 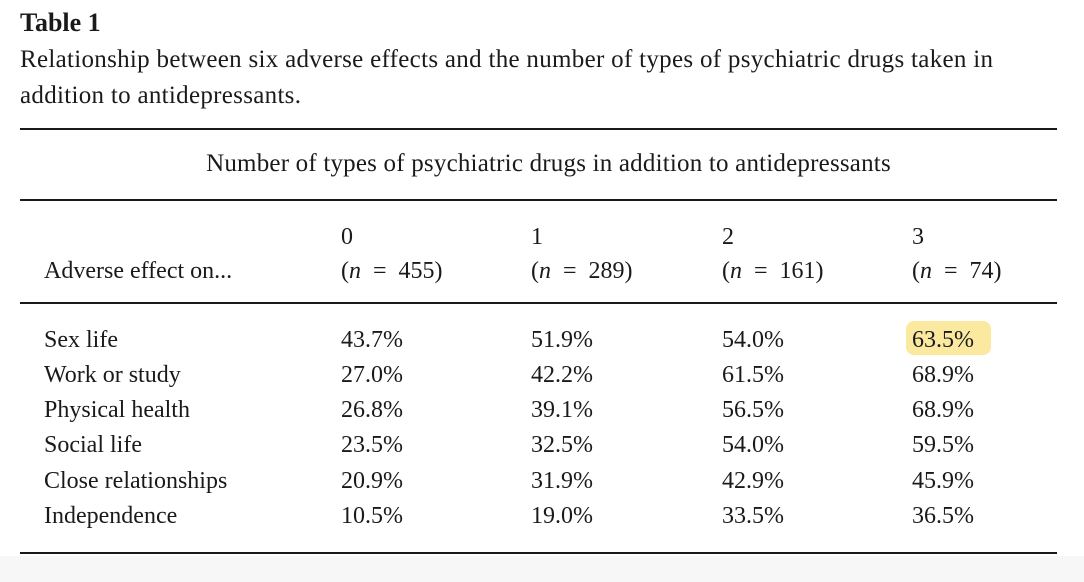 I want to click on n-value: 455, so click(x=416, y=271).